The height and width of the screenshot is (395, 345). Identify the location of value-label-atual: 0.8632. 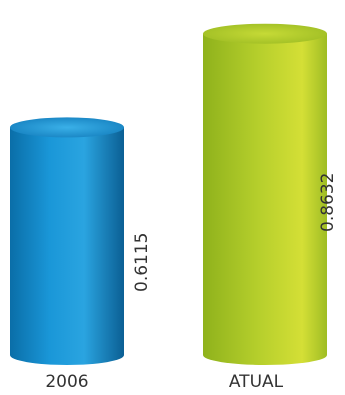
(328, 202).